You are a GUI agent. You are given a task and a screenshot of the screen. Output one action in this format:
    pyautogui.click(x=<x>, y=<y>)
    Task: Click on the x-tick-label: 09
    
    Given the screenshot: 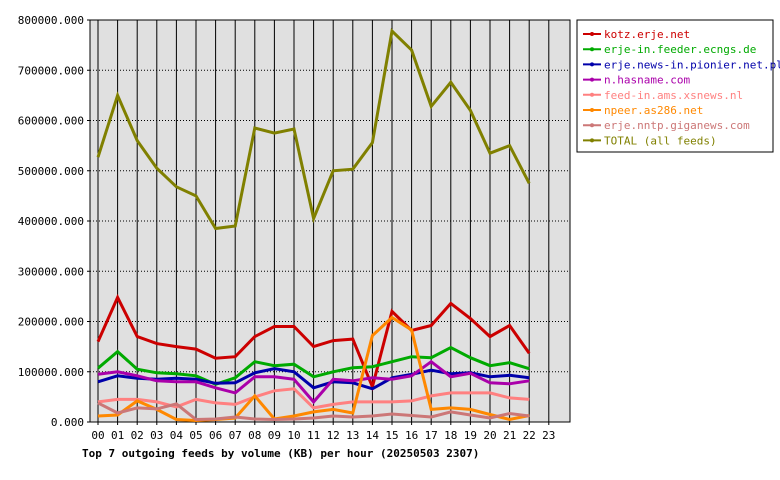 What is the action you would take?
    pyautogui.click(x=274, y=435)
    